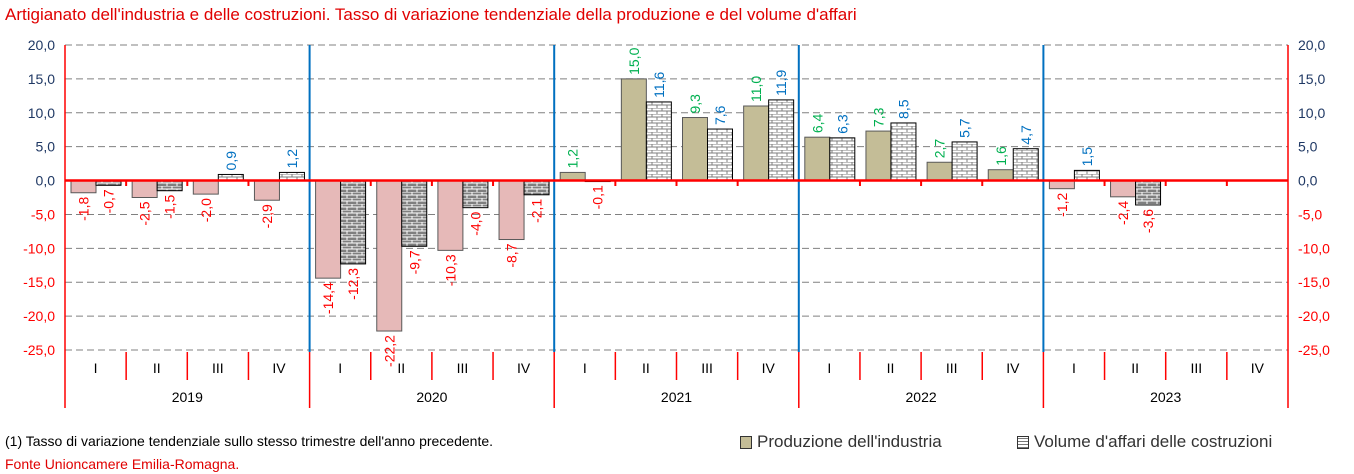 This screenshot has width=1354, height=474. Describe the element at coordinates (46, 147) in the screenshot. I see `y-tick-label-left: 5,0` at that location.